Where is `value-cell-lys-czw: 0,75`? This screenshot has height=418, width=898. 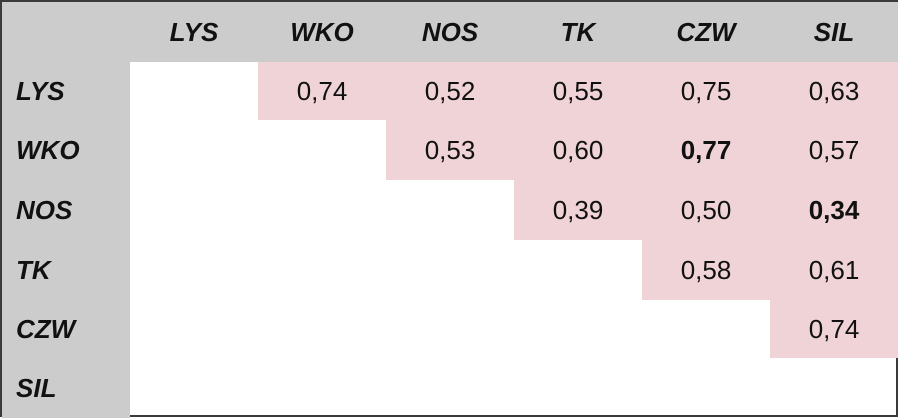 value-cell-lys-czw: 0,75 is located at coordinates (706, 91).